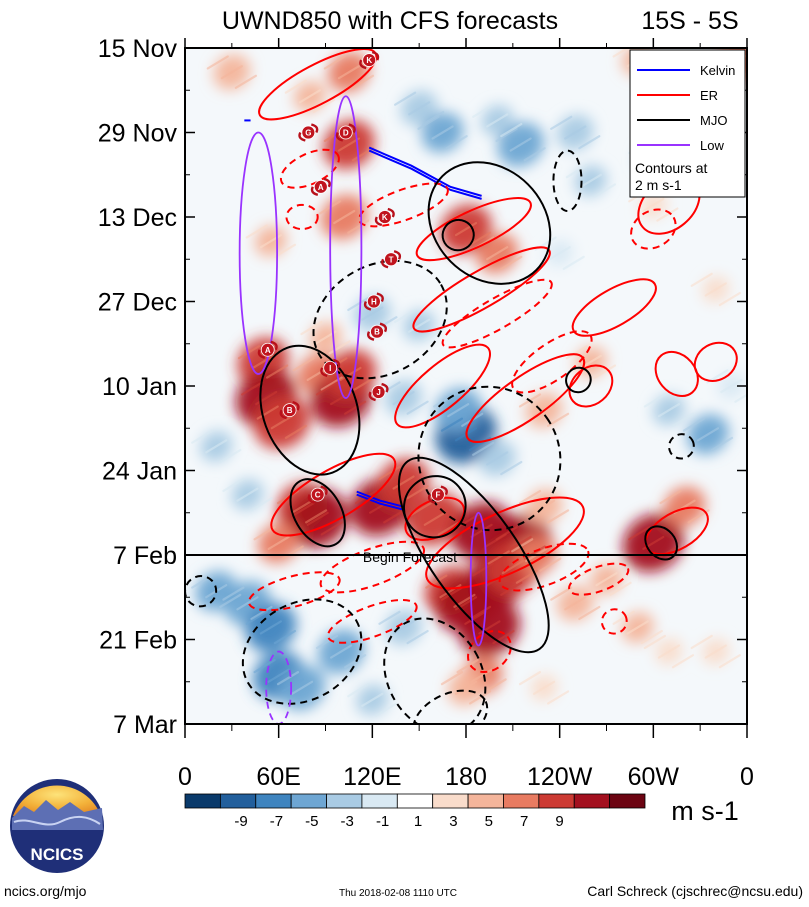 The width and height of the screenshot is (809, 907). Describe the element at coordinates (478, 579) in the screenshot. I see `low-contour` at that location.